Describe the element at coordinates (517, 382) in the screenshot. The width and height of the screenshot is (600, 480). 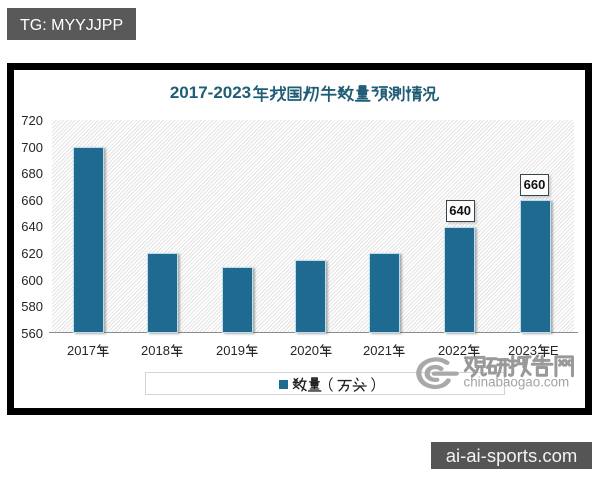
I see `svg-text: chinabaogao.com` at that location.